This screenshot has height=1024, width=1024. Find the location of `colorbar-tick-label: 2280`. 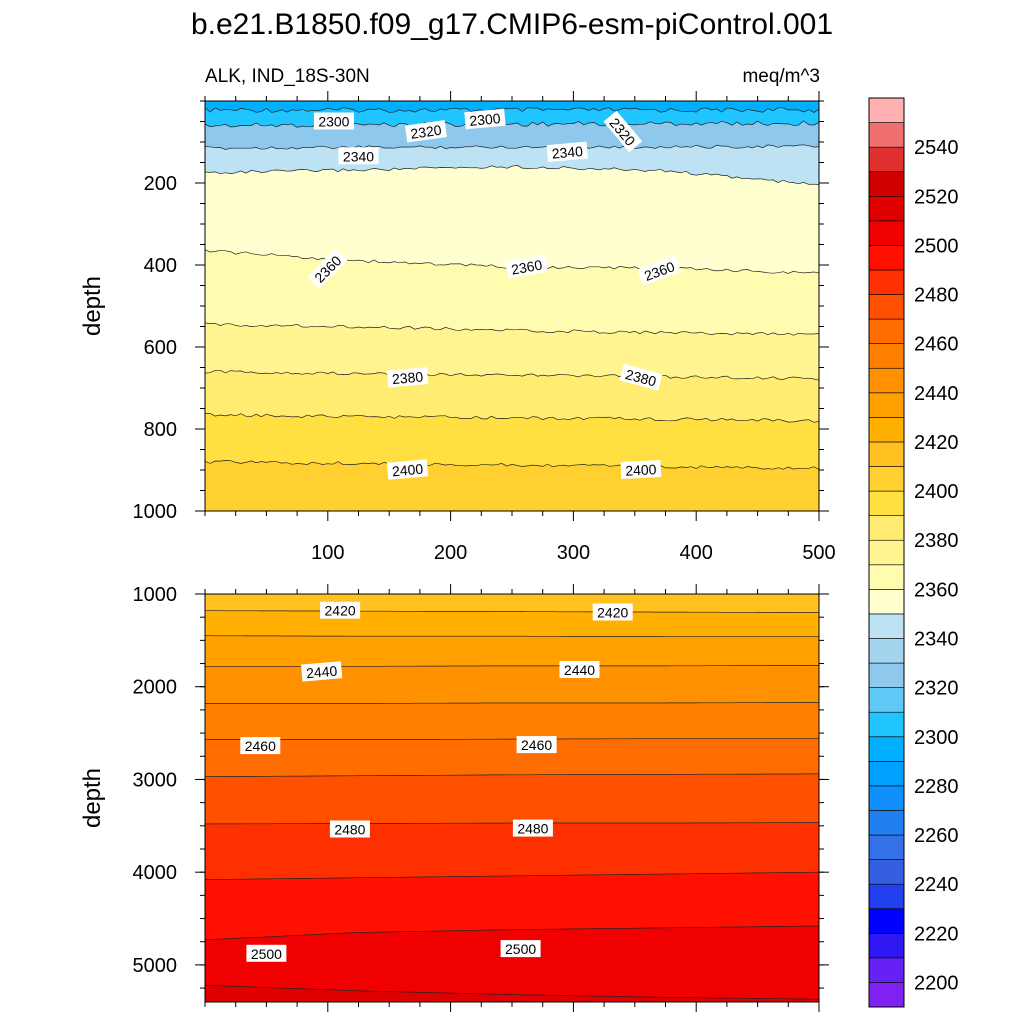

colorbar-tick-label: 2280 is located at coordinates (936, 787).